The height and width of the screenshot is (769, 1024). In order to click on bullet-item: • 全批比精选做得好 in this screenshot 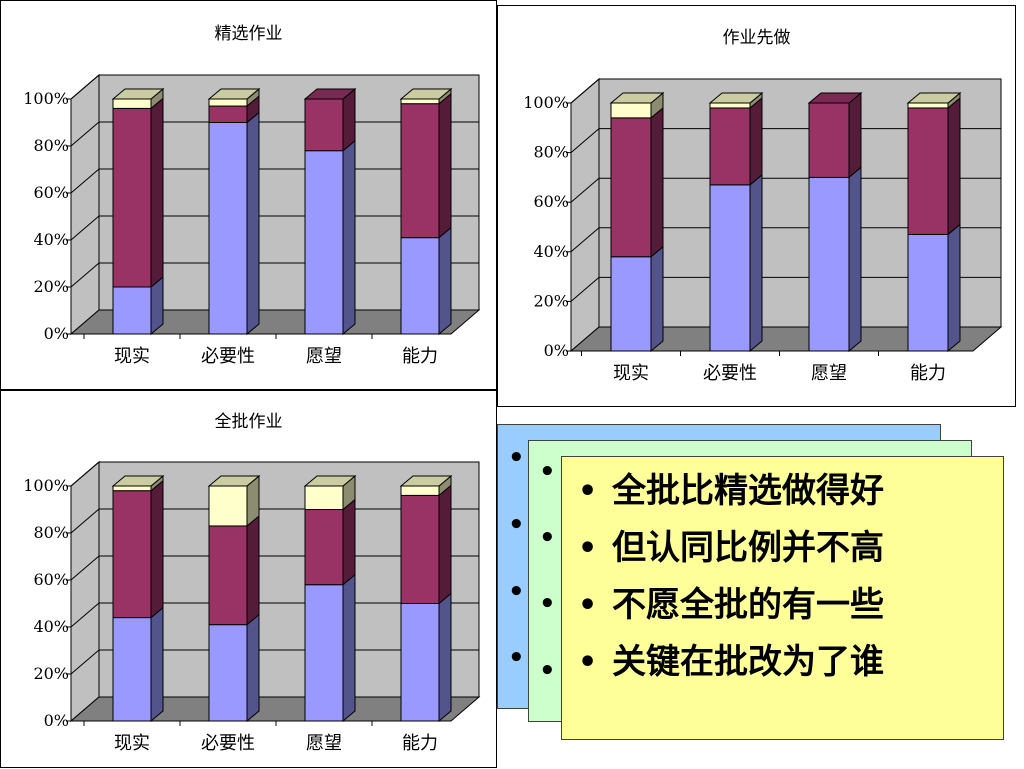, I will do `click(782, 491)`.